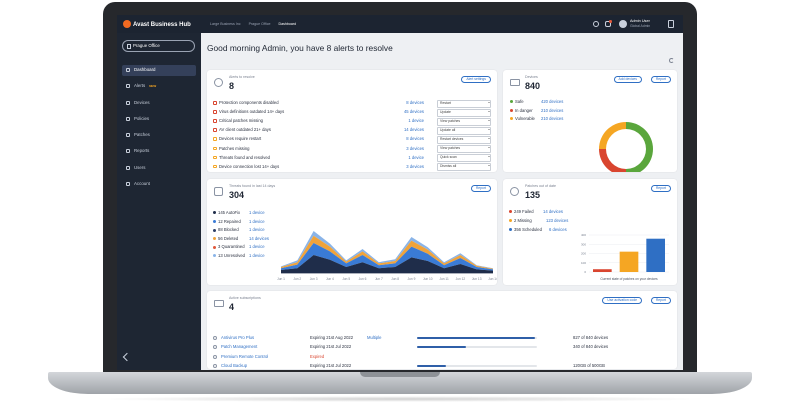 This screenshot has height=413, width=800. What do you see at coordinates (346, 279) in the screenshot?
I see `x-tick-label: Jun 5` at bounding box center [346, 279].